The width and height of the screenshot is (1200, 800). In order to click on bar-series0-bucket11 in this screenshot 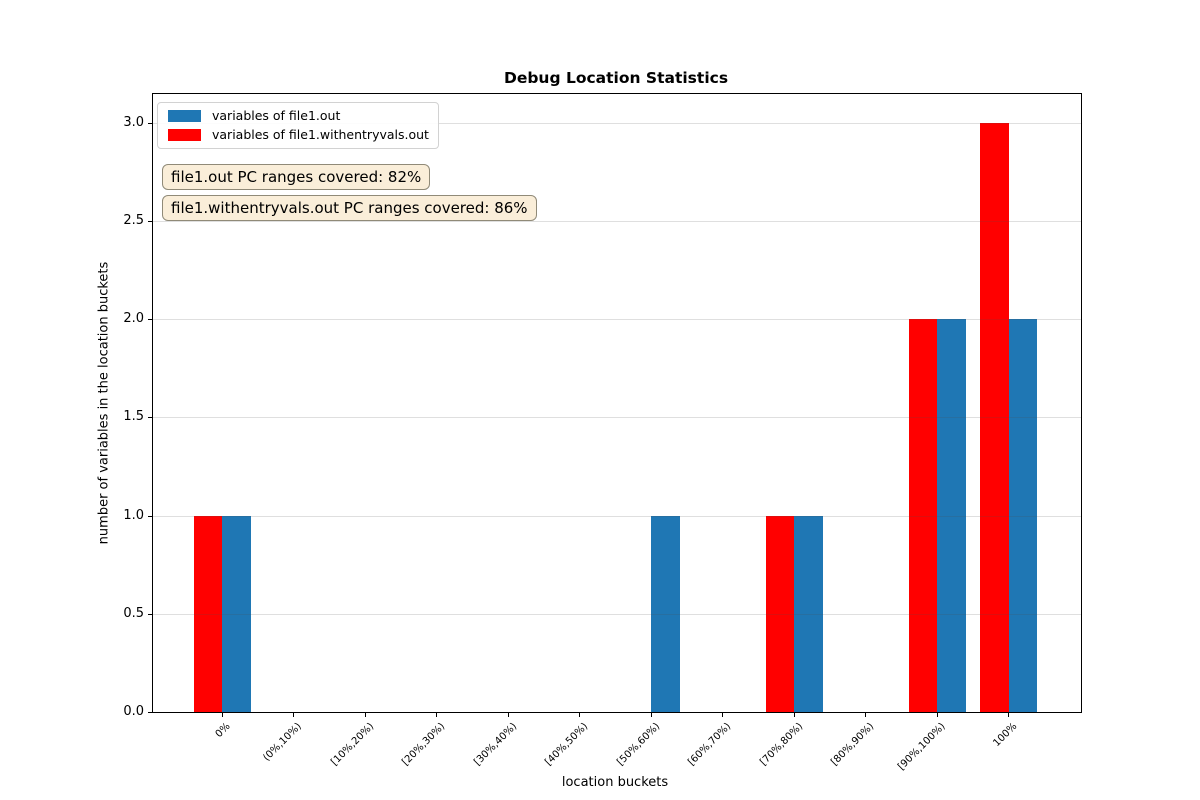, I will do `click(1022, 515)`.